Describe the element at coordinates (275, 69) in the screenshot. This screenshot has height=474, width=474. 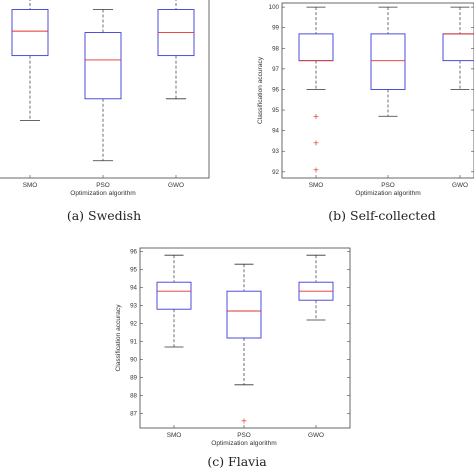
I see `y-tick-label: 97` at that location.